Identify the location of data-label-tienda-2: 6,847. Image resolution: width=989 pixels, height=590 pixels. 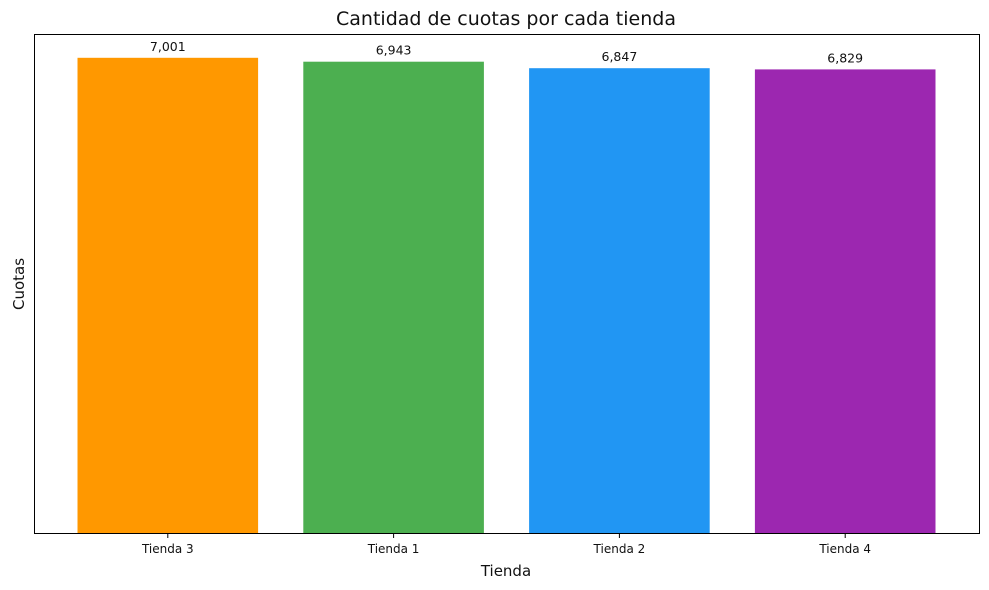
(620, 56).